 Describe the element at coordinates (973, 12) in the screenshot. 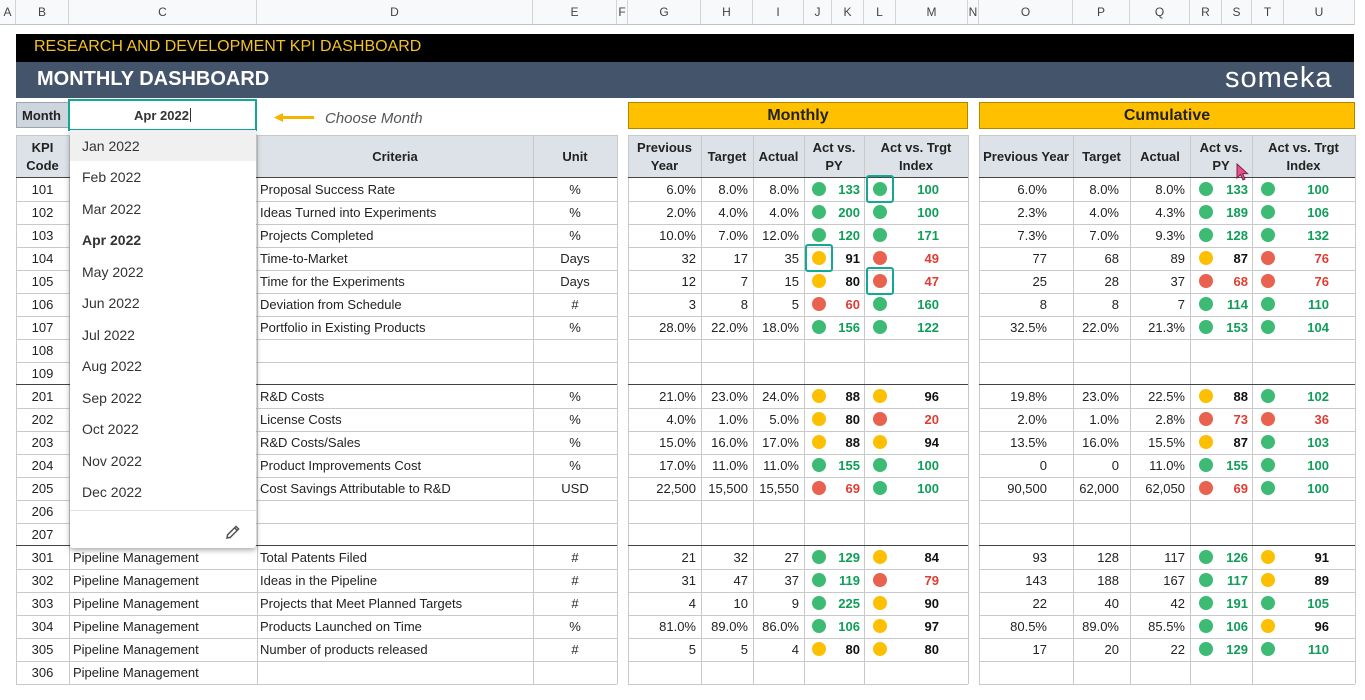

I see `column-letter-header: N` at that location.